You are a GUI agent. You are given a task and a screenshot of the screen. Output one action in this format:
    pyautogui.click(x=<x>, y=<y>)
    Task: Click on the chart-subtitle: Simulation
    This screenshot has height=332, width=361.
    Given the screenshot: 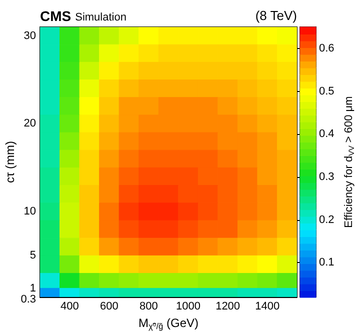 What is the action you would take?
    pyautogui.click(x=100, y=18)
    